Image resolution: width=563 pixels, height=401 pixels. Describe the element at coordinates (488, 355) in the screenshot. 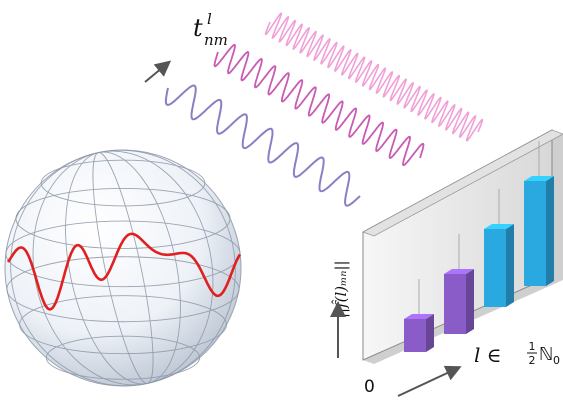

I see `x-axis-prefix: l ∈` at that location.